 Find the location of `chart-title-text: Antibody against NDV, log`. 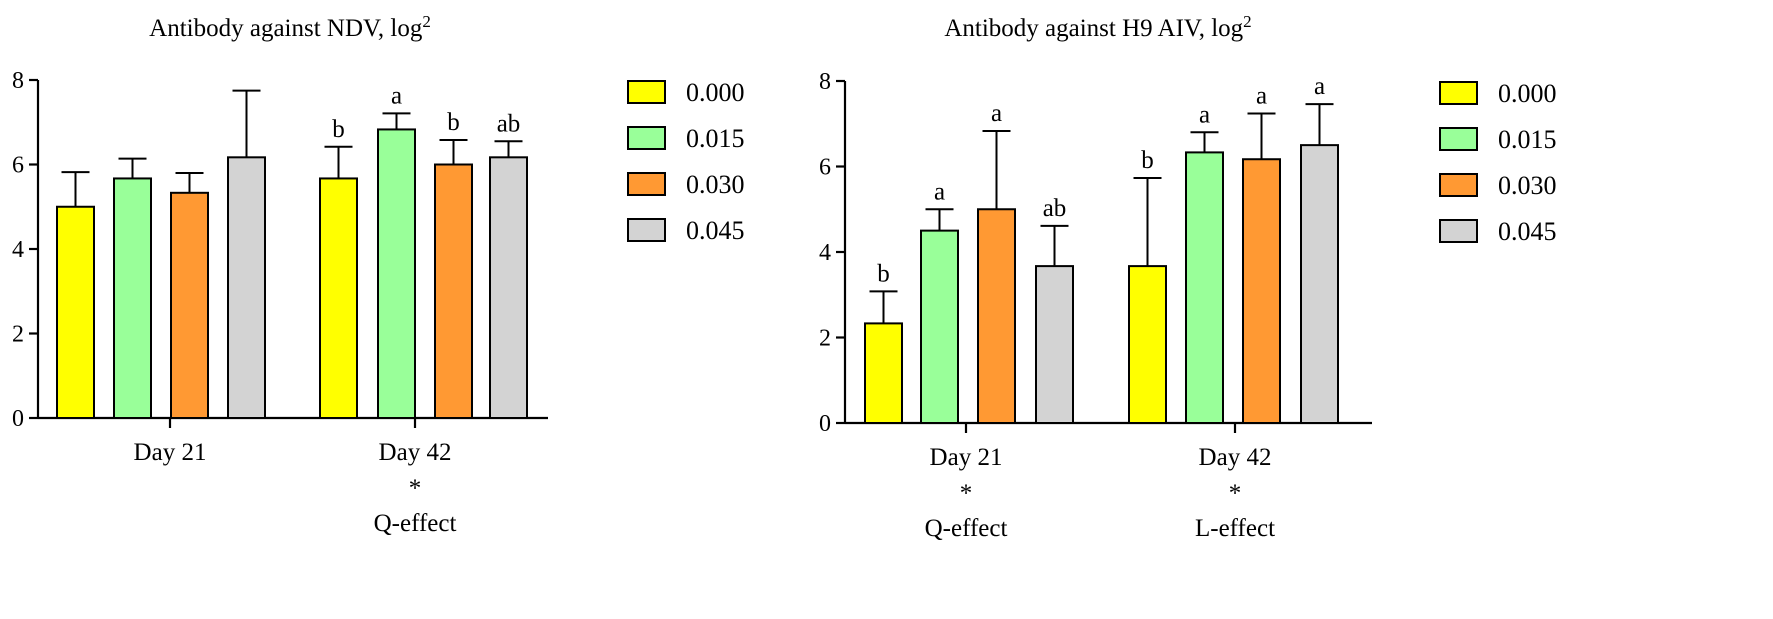

chart-title-text: Antibody against NDV, log is located at coordinates (286, 28).